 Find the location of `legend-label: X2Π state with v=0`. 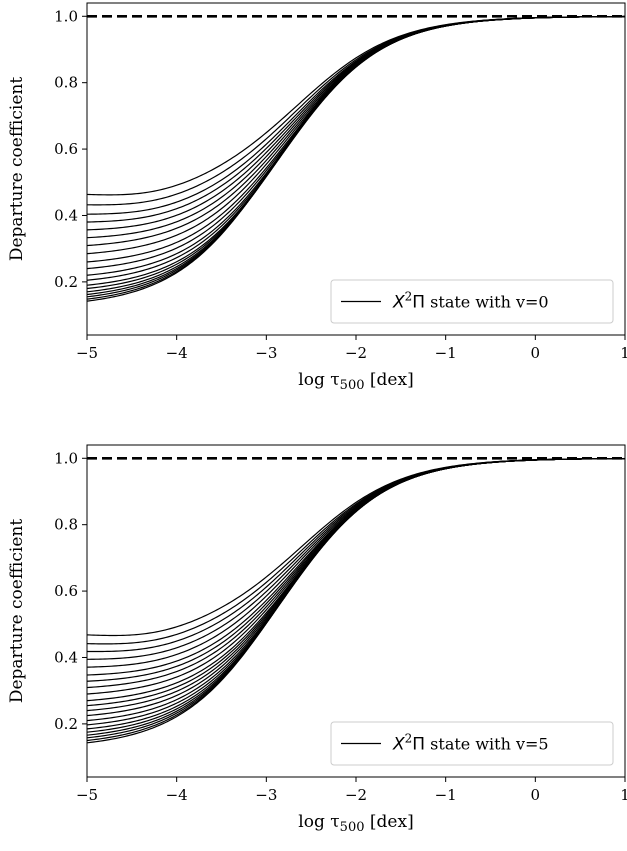

legend-label: X2Π state with v=0 is located at coordinates (470, 301).